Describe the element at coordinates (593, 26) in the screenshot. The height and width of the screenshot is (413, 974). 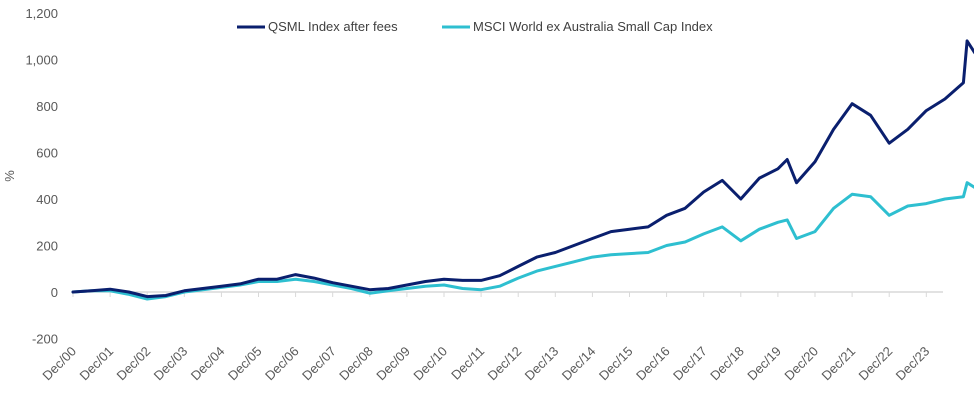
I see `legend-label-msci: MSCI World ex Australia Small Cap Index` at that location.